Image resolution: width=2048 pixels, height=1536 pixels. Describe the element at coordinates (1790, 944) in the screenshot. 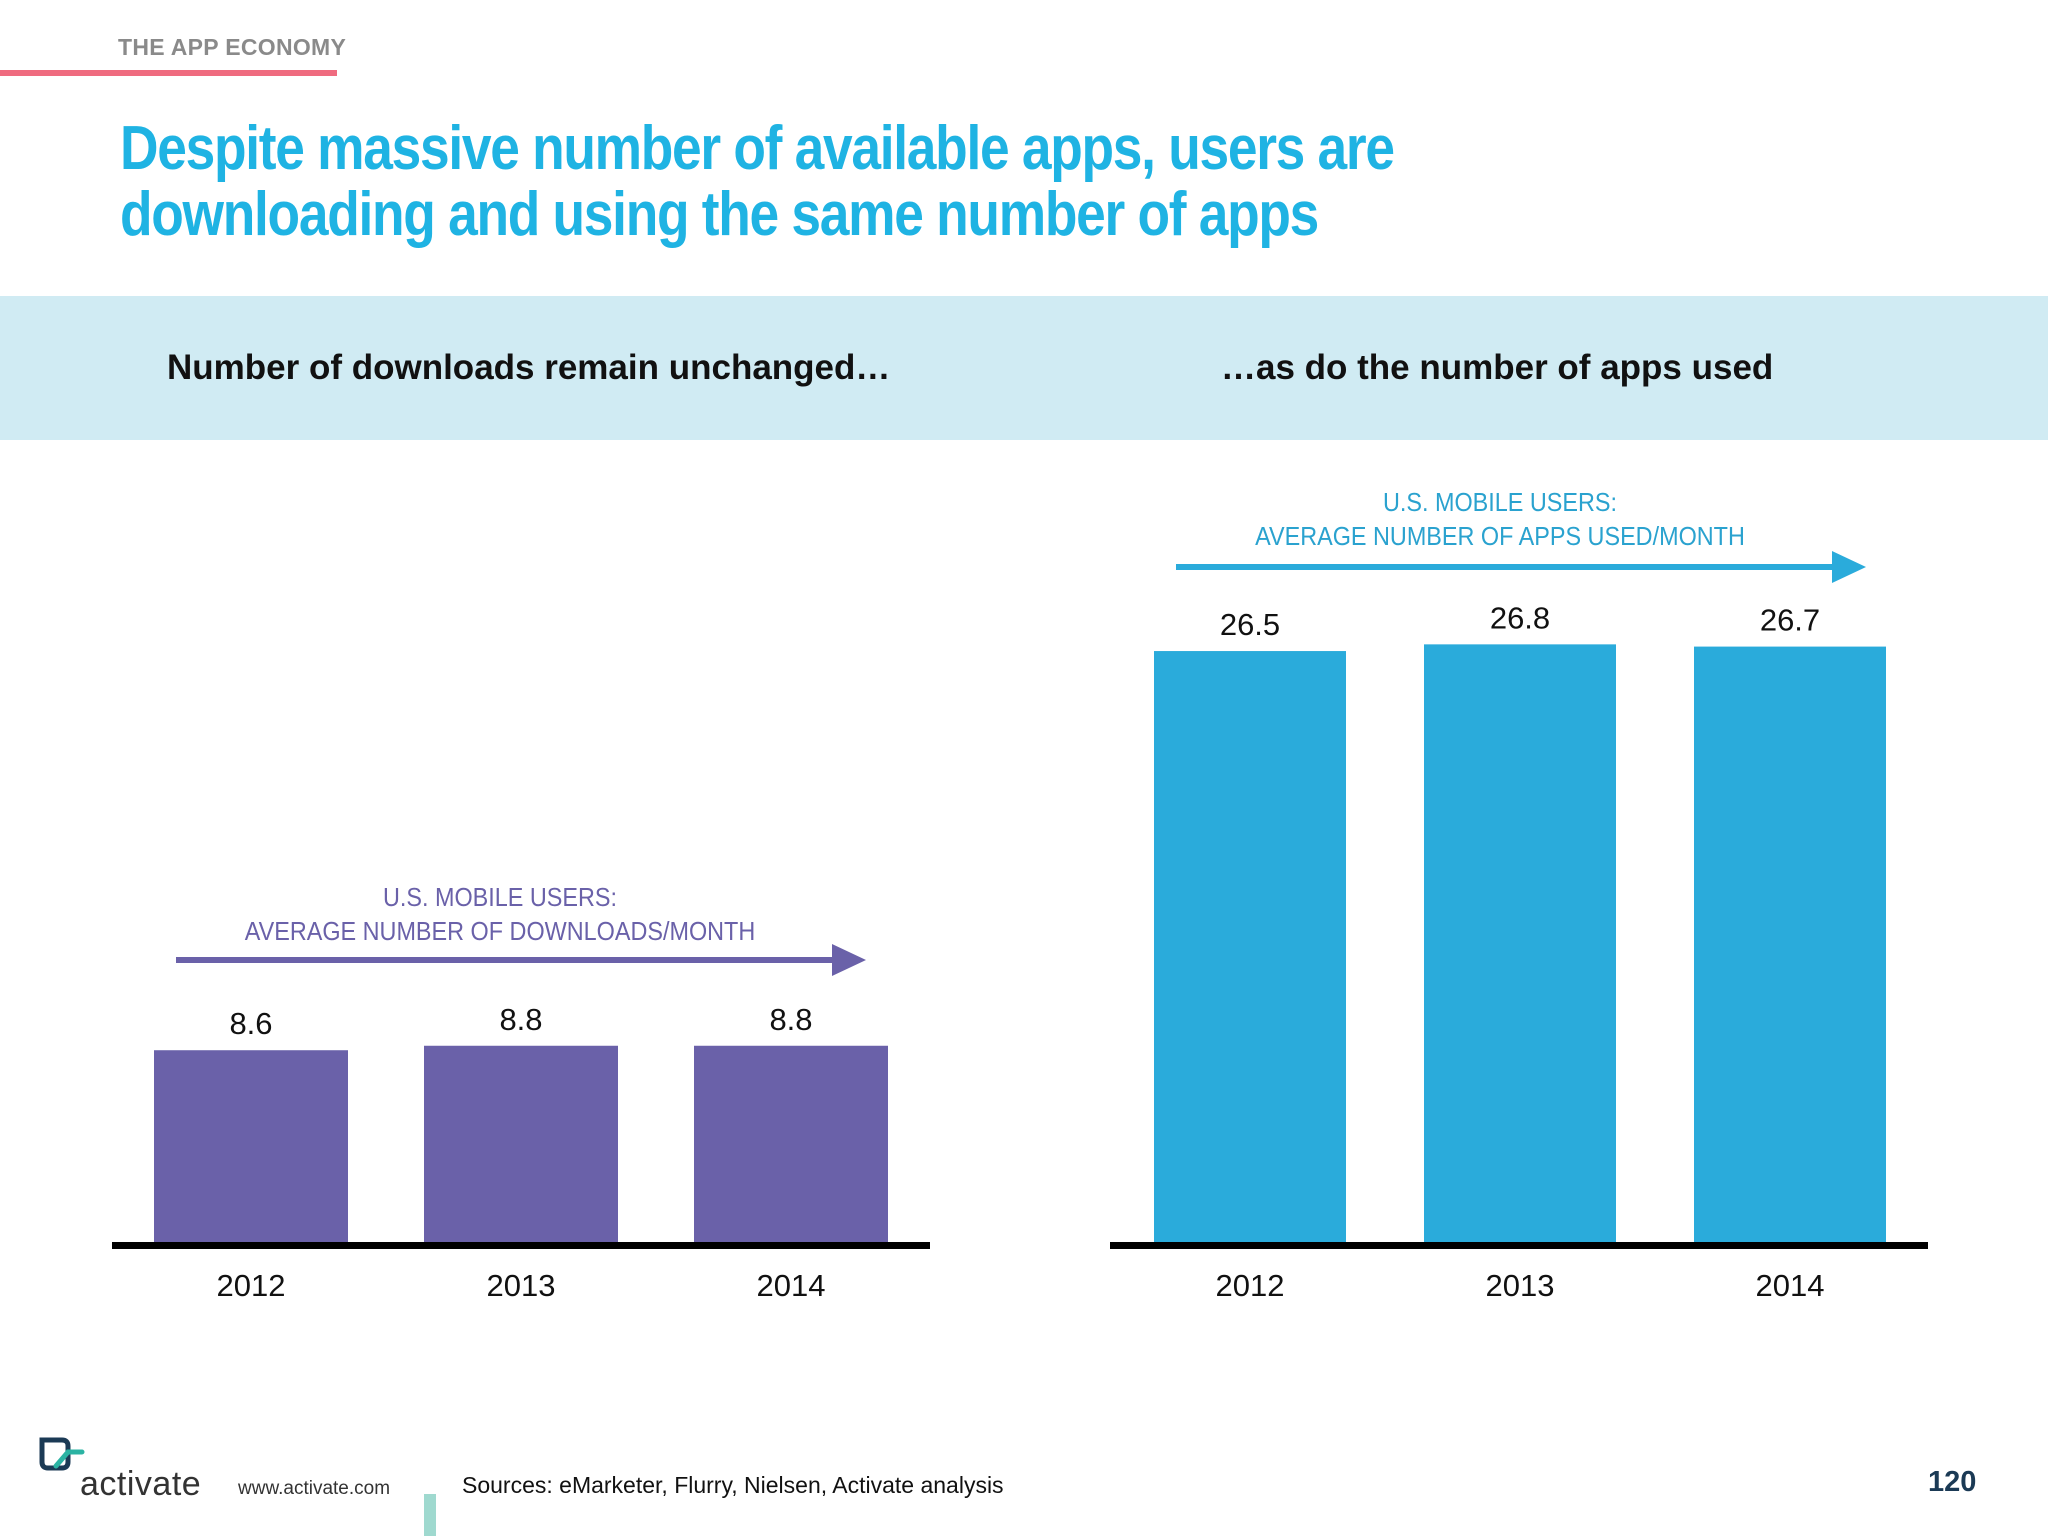

I see `right-bar-2014` at that location.